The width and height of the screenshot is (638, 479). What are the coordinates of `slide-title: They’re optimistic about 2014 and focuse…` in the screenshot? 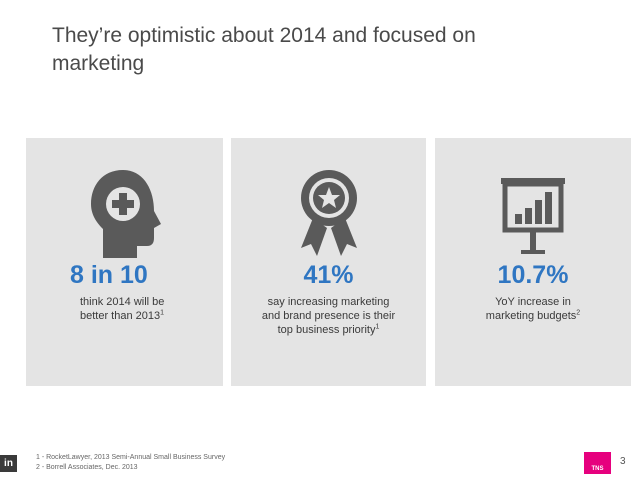 It's located at (264, 49).